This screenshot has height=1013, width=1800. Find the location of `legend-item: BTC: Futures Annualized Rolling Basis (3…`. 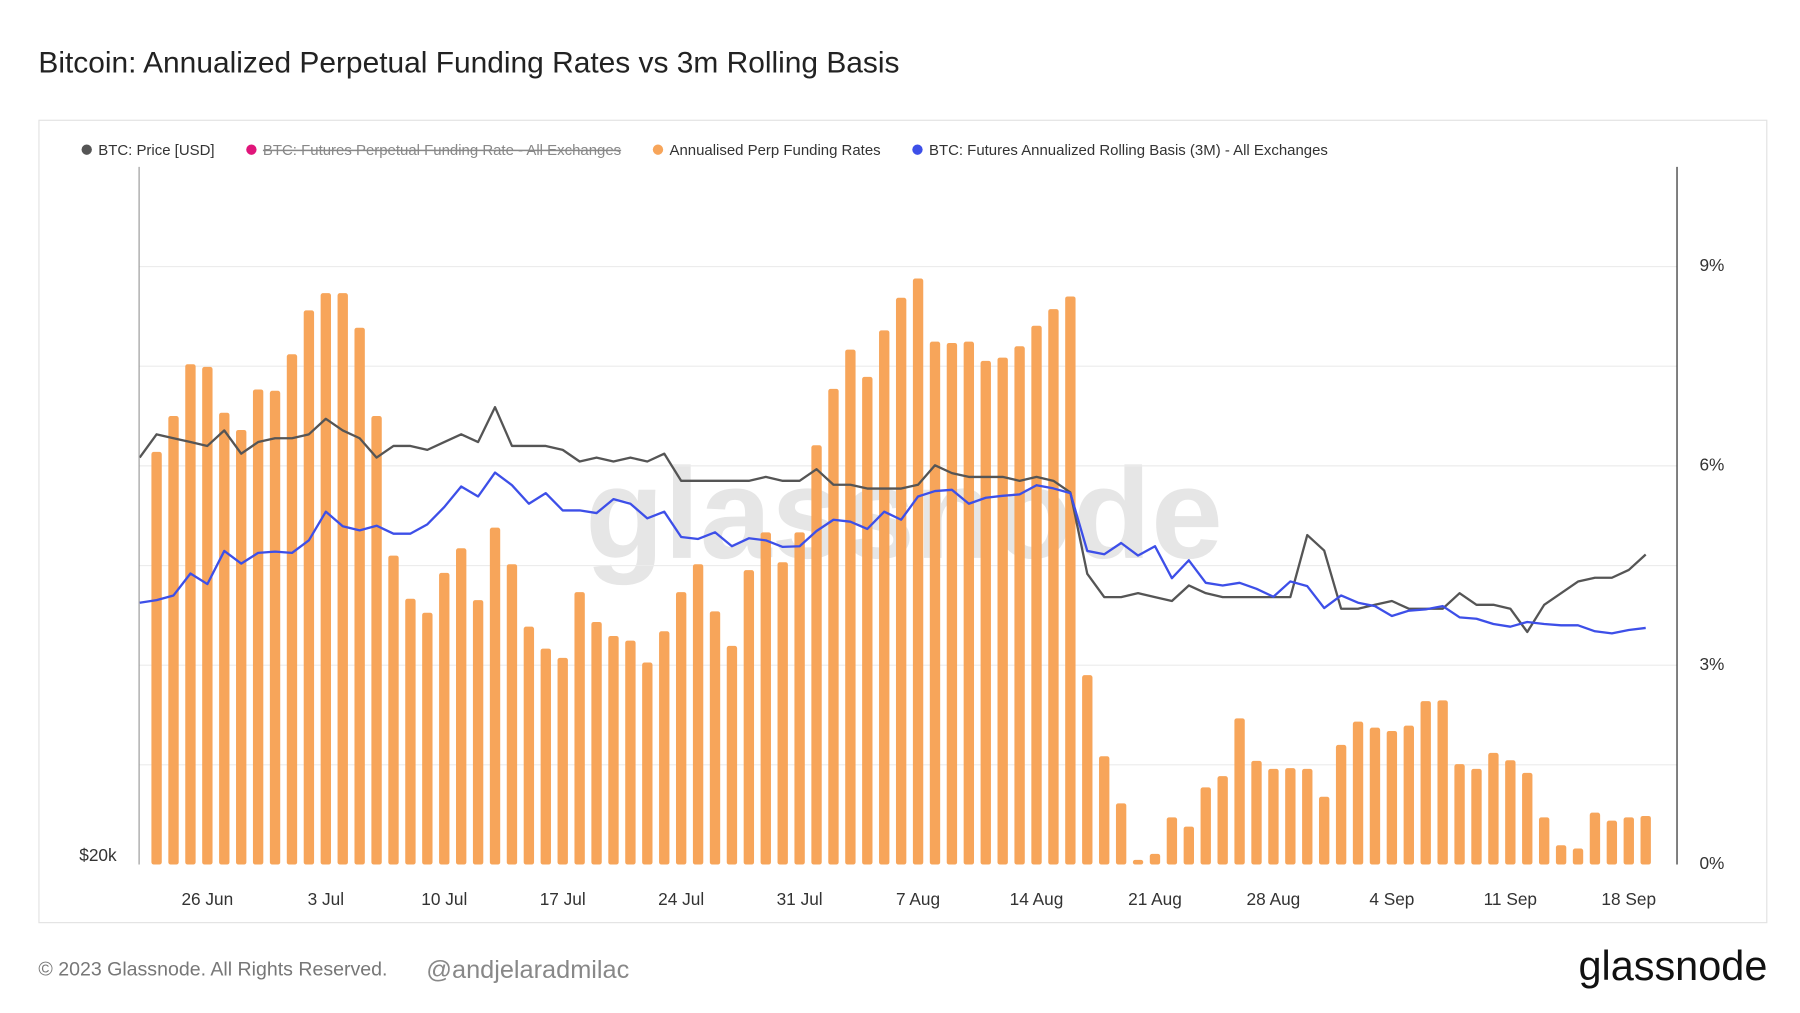

legend-item: BTC: Futures Annualized Rolling Basis (3… is located at coordinates (1120, 150).